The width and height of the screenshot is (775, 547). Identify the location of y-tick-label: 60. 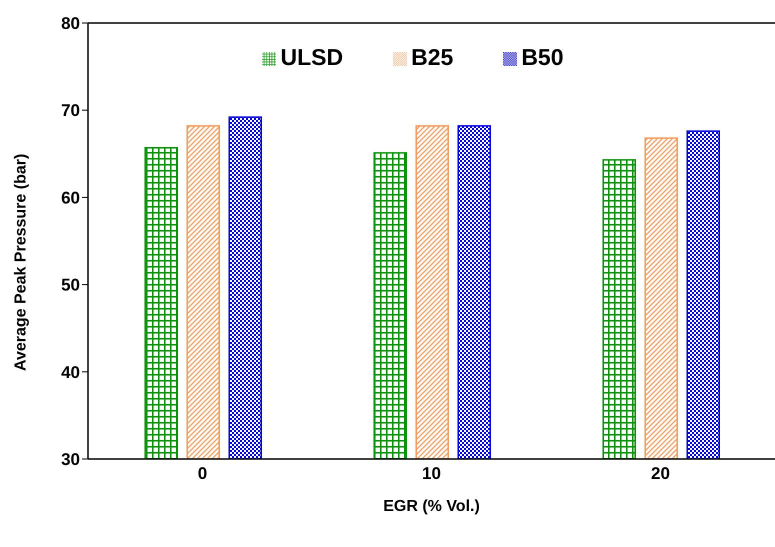
(70, 198).